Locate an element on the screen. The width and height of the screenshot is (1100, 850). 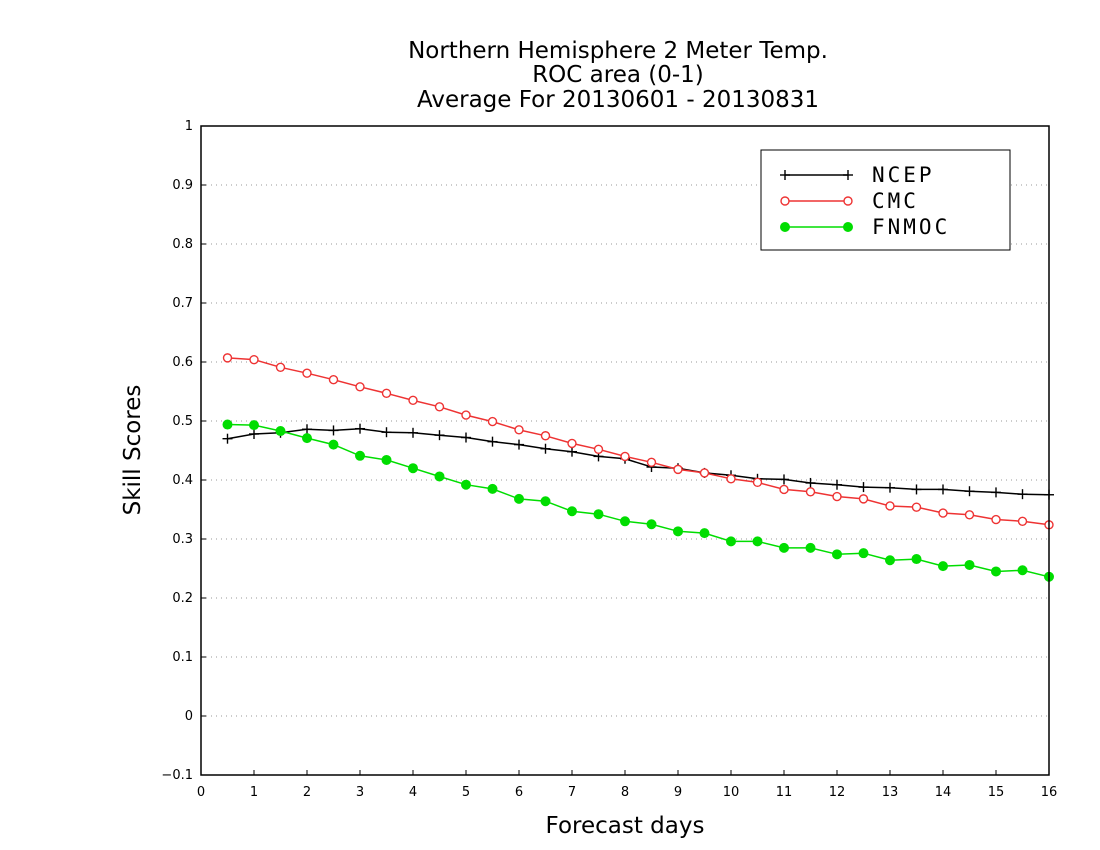
y-tick-label: 0.8 is located at coordinates (182, 244).